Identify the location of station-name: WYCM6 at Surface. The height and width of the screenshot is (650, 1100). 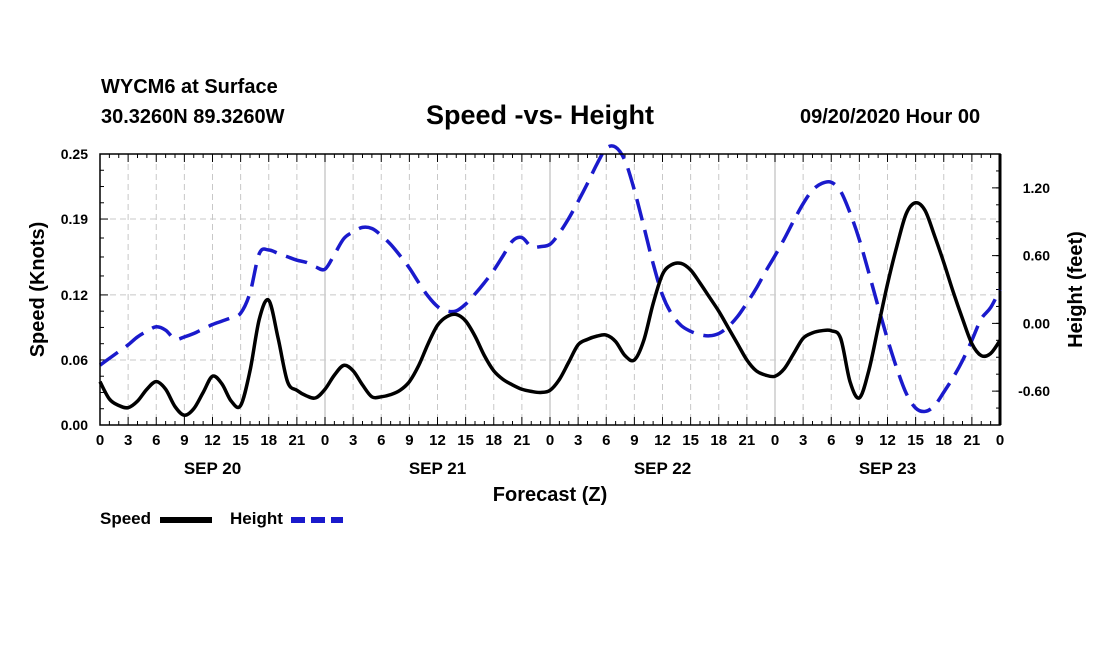
(189, 87).